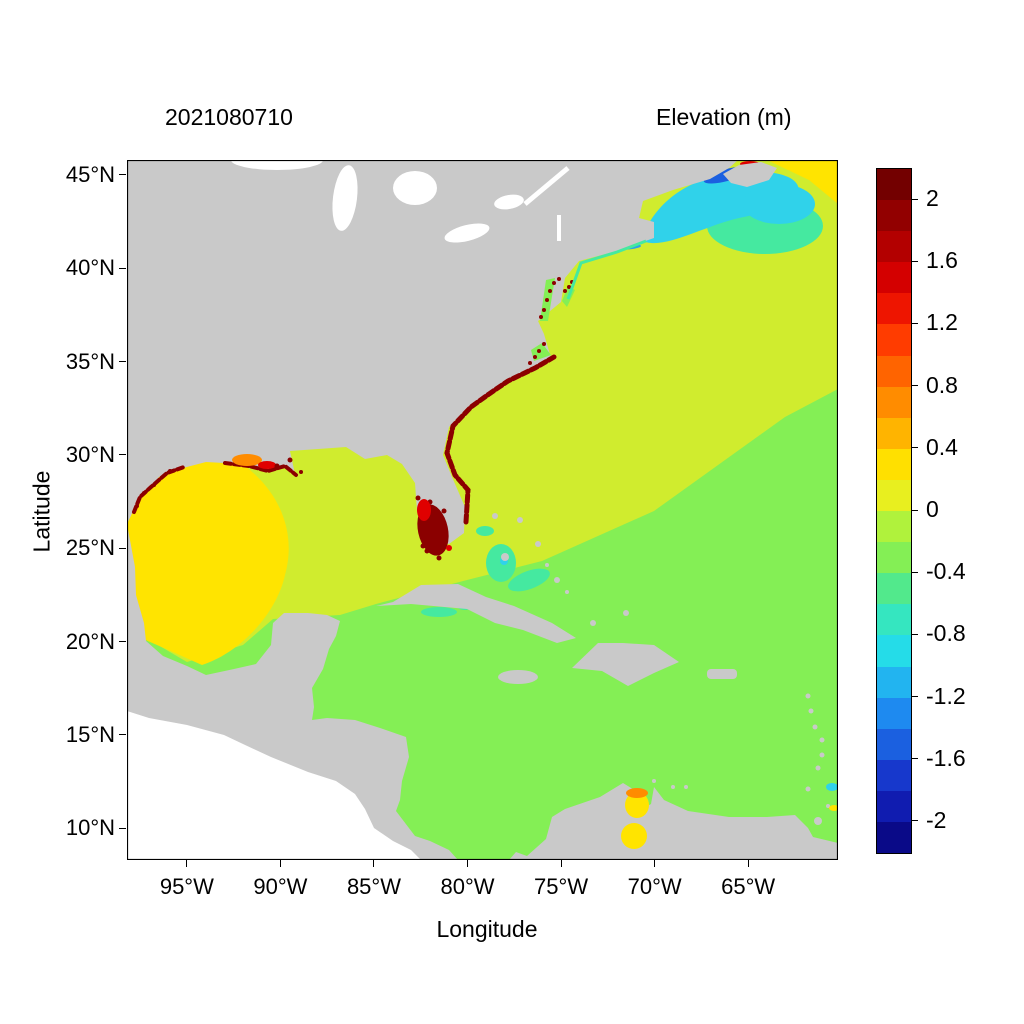 Image resolution: width=1024 pixels, height=1024 pixels. What do you see at coordinates (654, 886) in the screenshot?
I see `x-axis-tick-label: 70°W` at bounding box center [654, 886].